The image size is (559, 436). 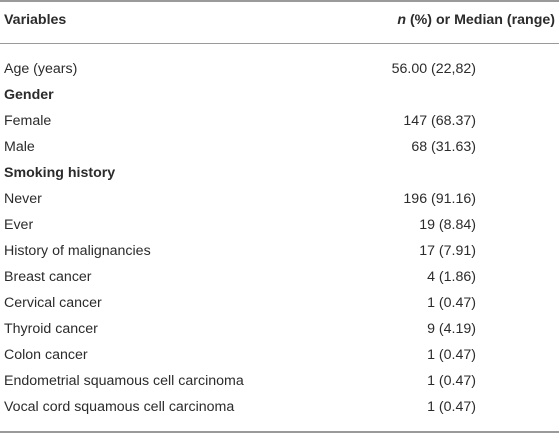 What do you see at coordinates (439, 121) in the screenshot?
I see `row-value: 147 (68.37)` at bounding box center [439, 121].